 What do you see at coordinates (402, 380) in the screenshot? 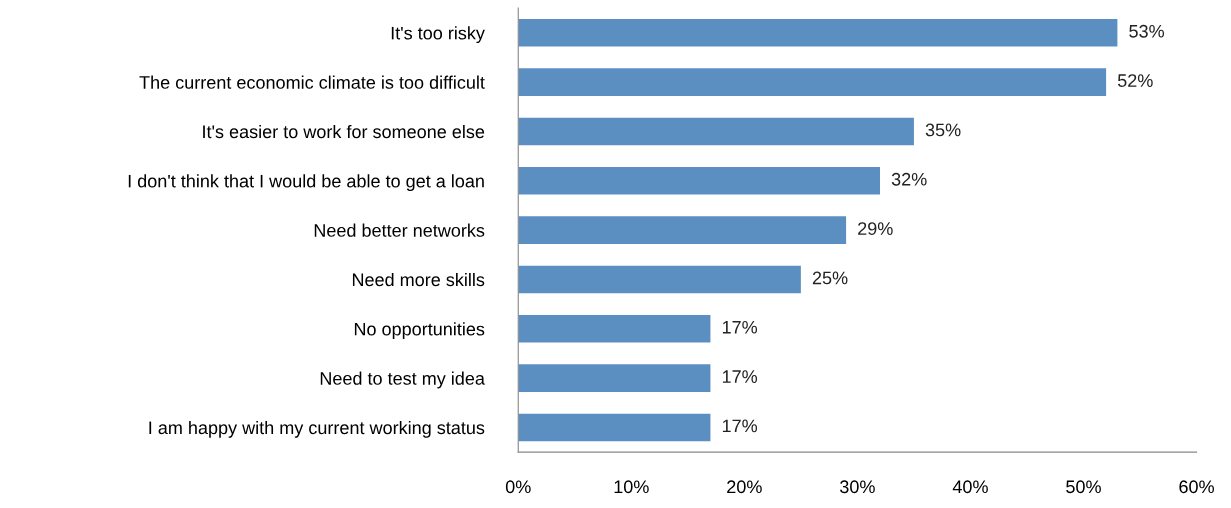
I see `y-tick-label: Need to test my idea` at bounding box center [402, 380].